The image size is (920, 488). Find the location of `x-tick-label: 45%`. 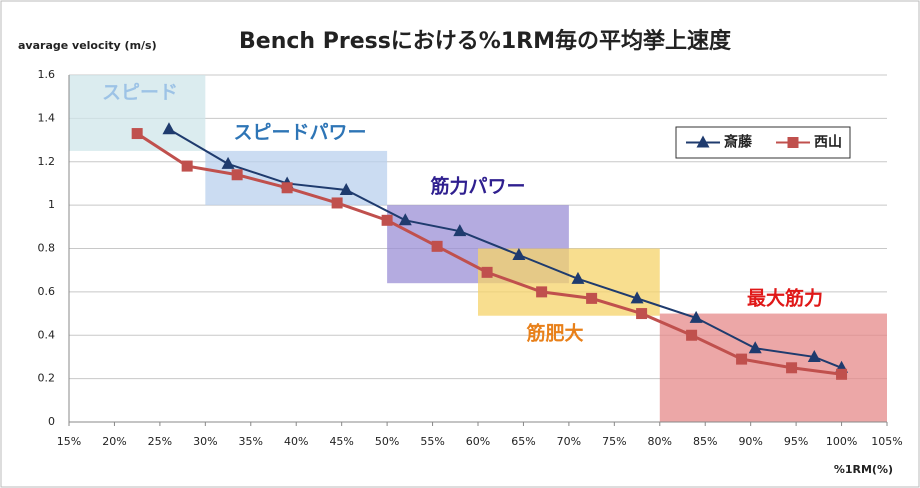

x-tick-label: 45% is located at coordinates (341, 441).